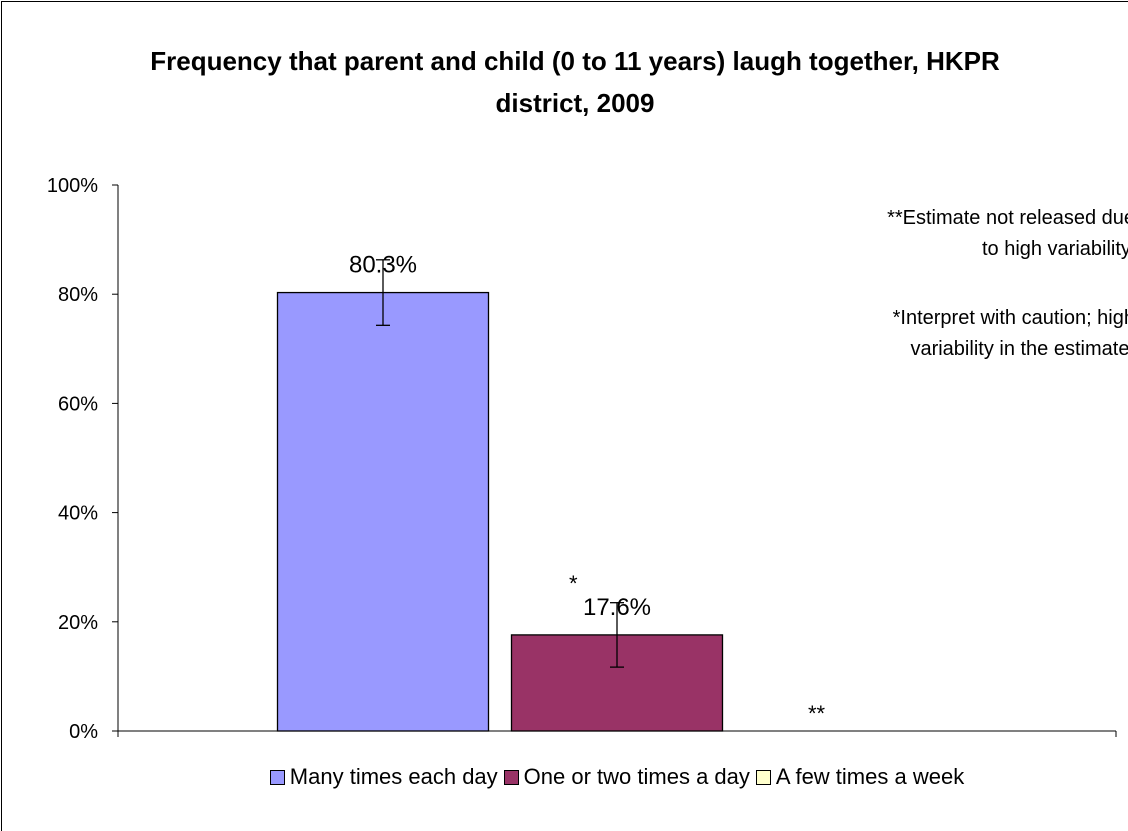 The image size is (1128, 831). I want to click on data-label: 17.6%, so click(617, 607).